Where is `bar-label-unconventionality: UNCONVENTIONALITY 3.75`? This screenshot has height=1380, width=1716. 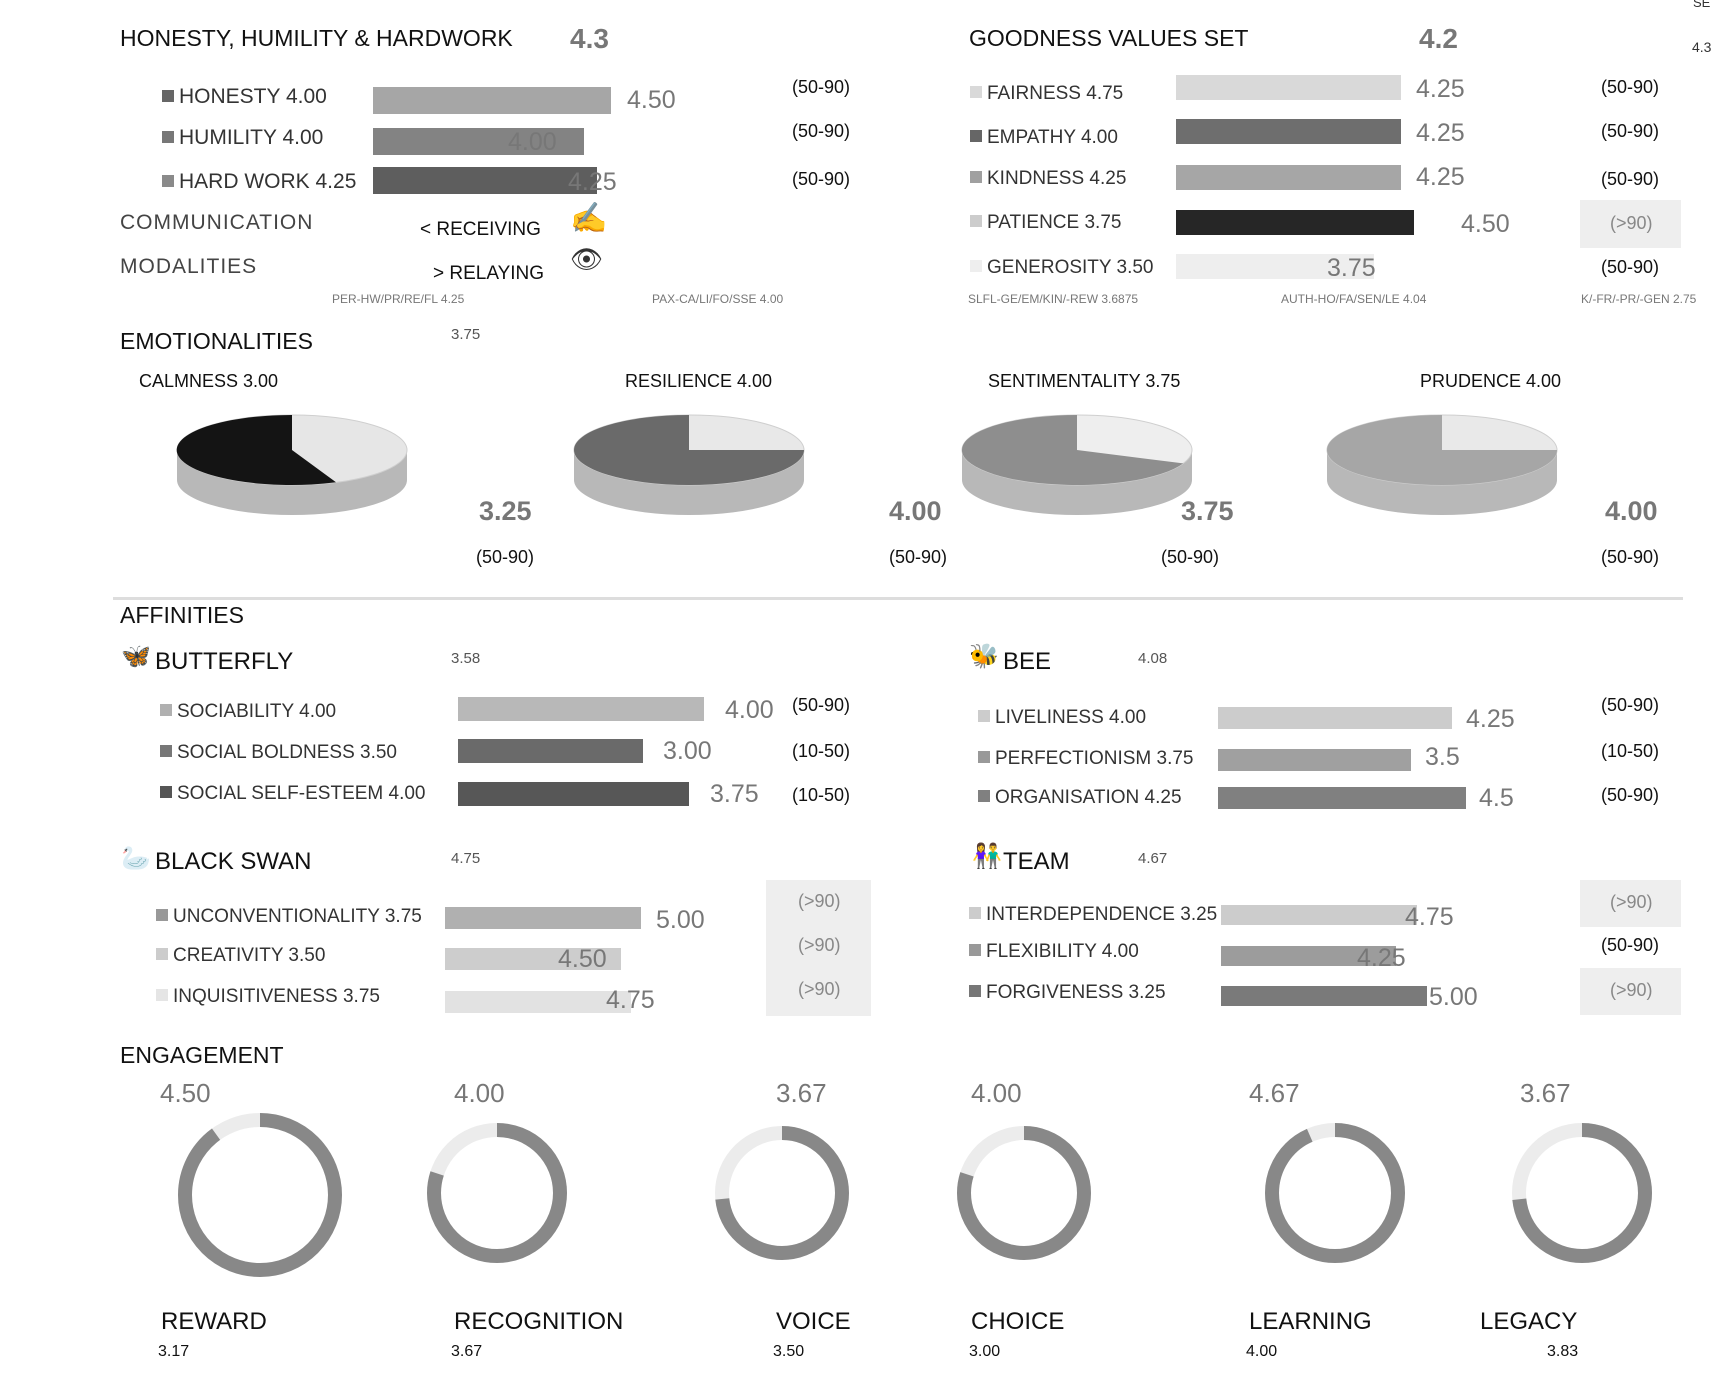 bar-label-unconventionality: UNCONVENTIONALITY 3.75 is located at coordinates (297, 916).